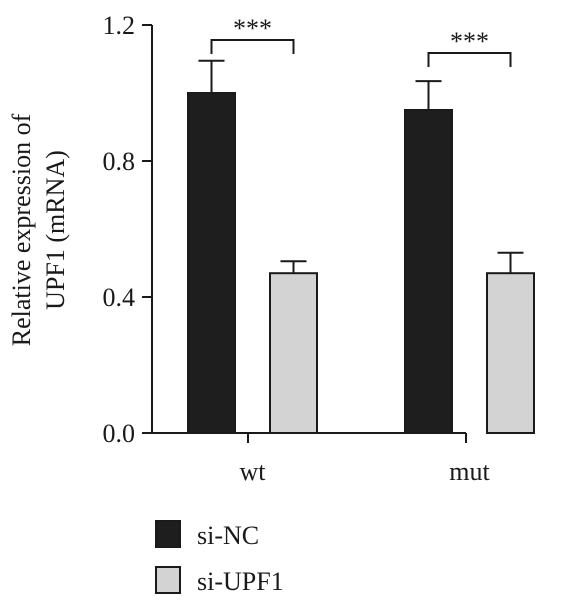  I want to click on bar-mut-si-upf1, so click(510, 353).